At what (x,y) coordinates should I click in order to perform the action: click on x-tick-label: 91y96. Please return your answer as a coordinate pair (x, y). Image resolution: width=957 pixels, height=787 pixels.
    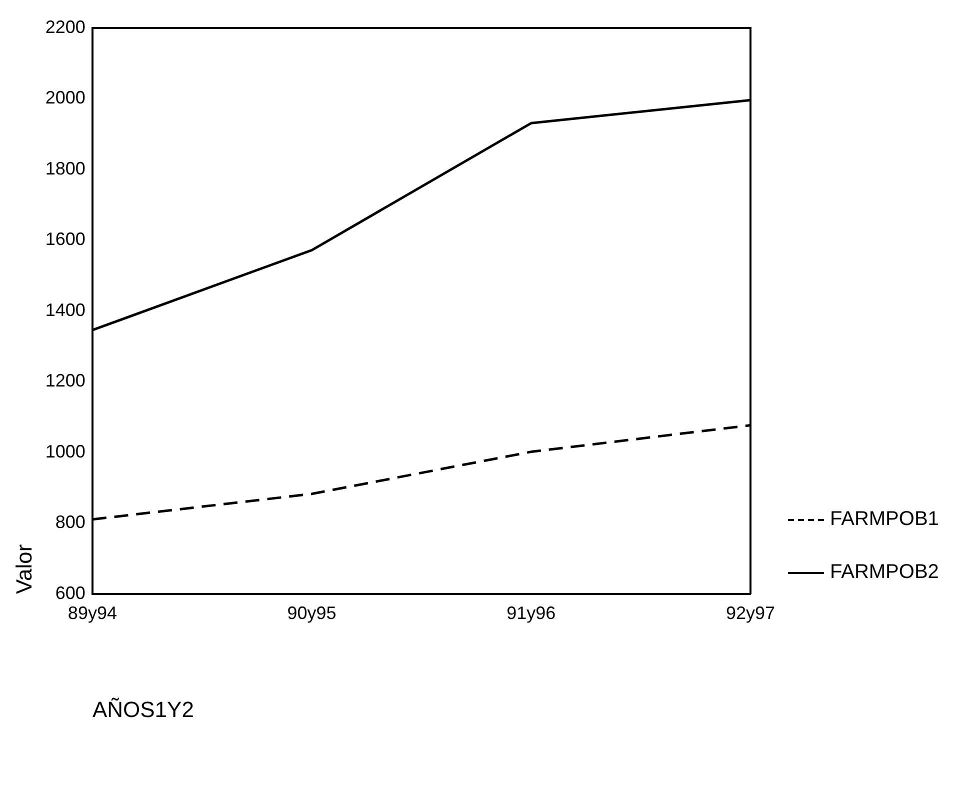
    Looking at the image, I should click on (531, 612).